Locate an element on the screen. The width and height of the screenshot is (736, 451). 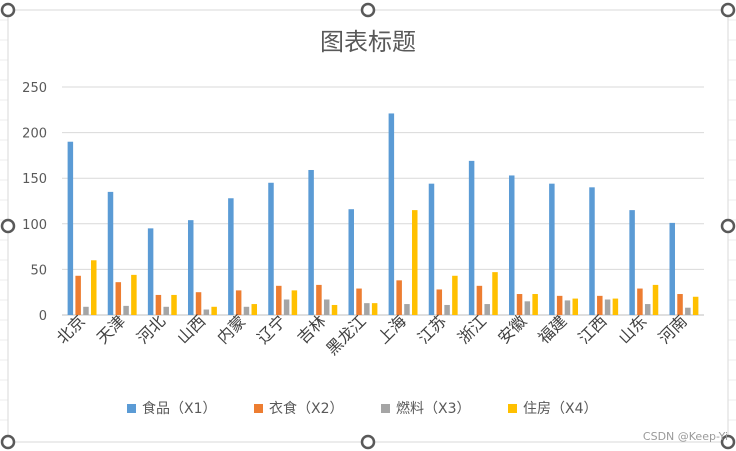
legend-label: 食品（X1） is located at coordinates (179, 408).